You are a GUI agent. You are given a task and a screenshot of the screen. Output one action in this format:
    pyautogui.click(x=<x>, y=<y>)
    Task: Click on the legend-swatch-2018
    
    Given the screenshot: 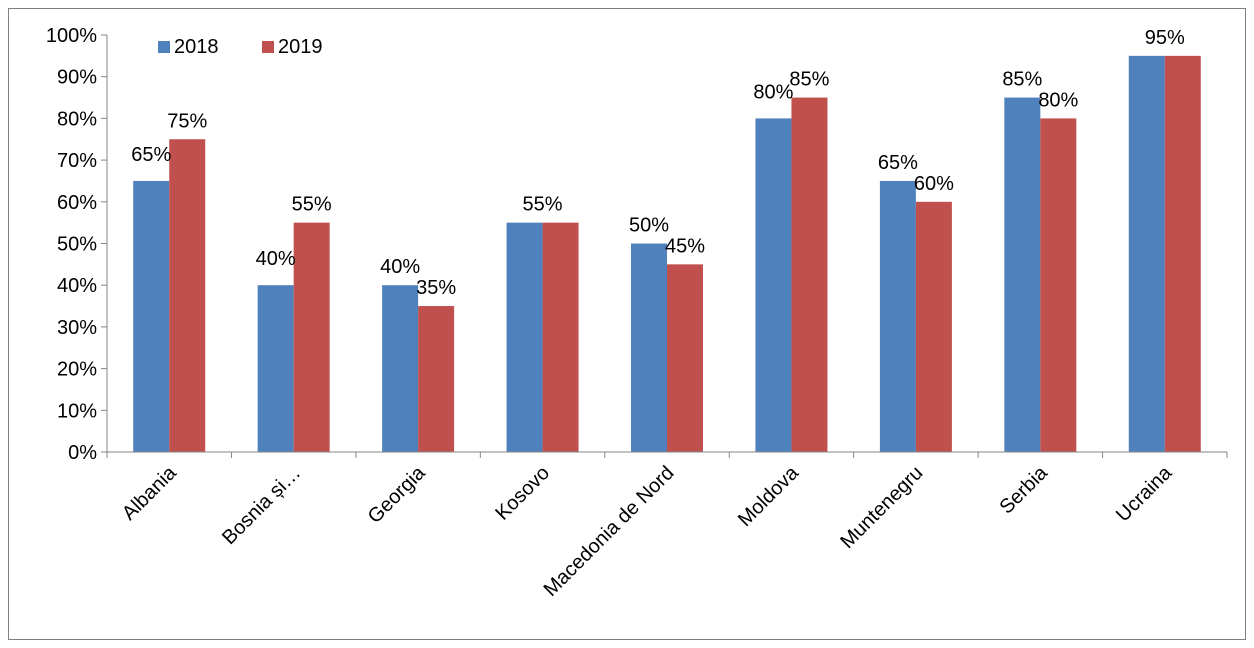 What is the action you would take?
    pyautogui.click(x=164, y=47)
    